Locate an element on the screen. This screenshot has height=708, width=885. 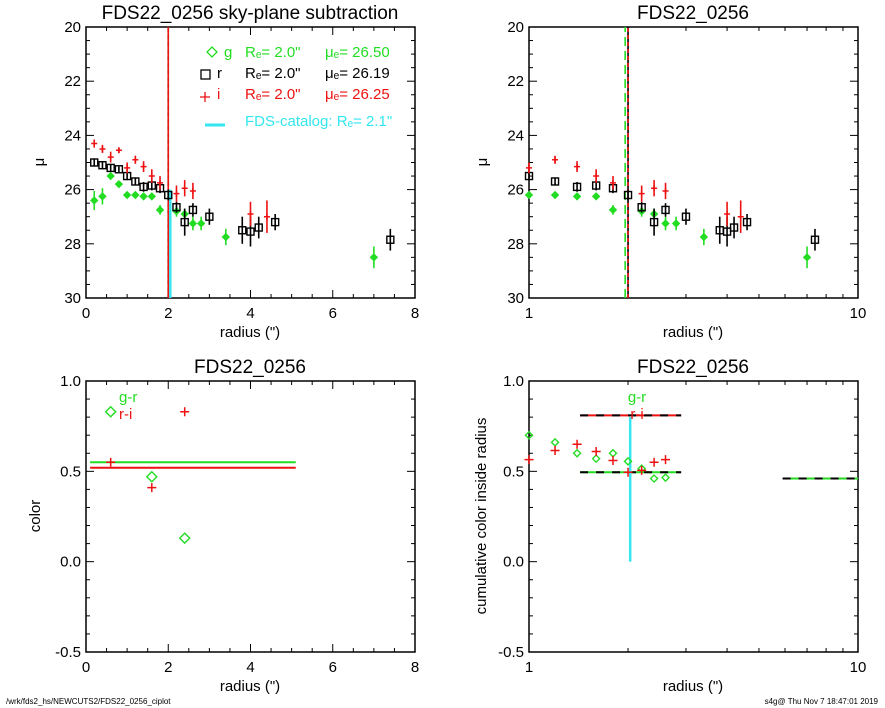
panel-title: FDS22_0256 is located at coordinates (693, 367).